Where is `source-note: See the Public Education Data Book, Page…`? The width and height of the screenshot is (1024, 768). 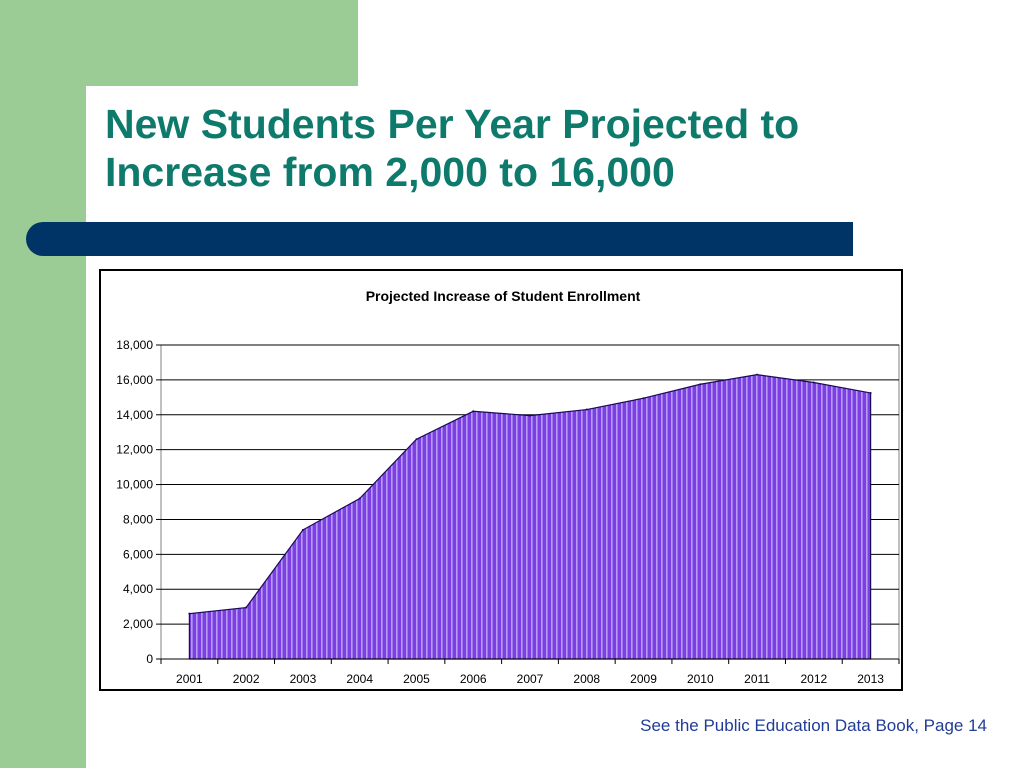 source-note: See the Public Education Data Book, Page… is located at coordinates (813, 725).